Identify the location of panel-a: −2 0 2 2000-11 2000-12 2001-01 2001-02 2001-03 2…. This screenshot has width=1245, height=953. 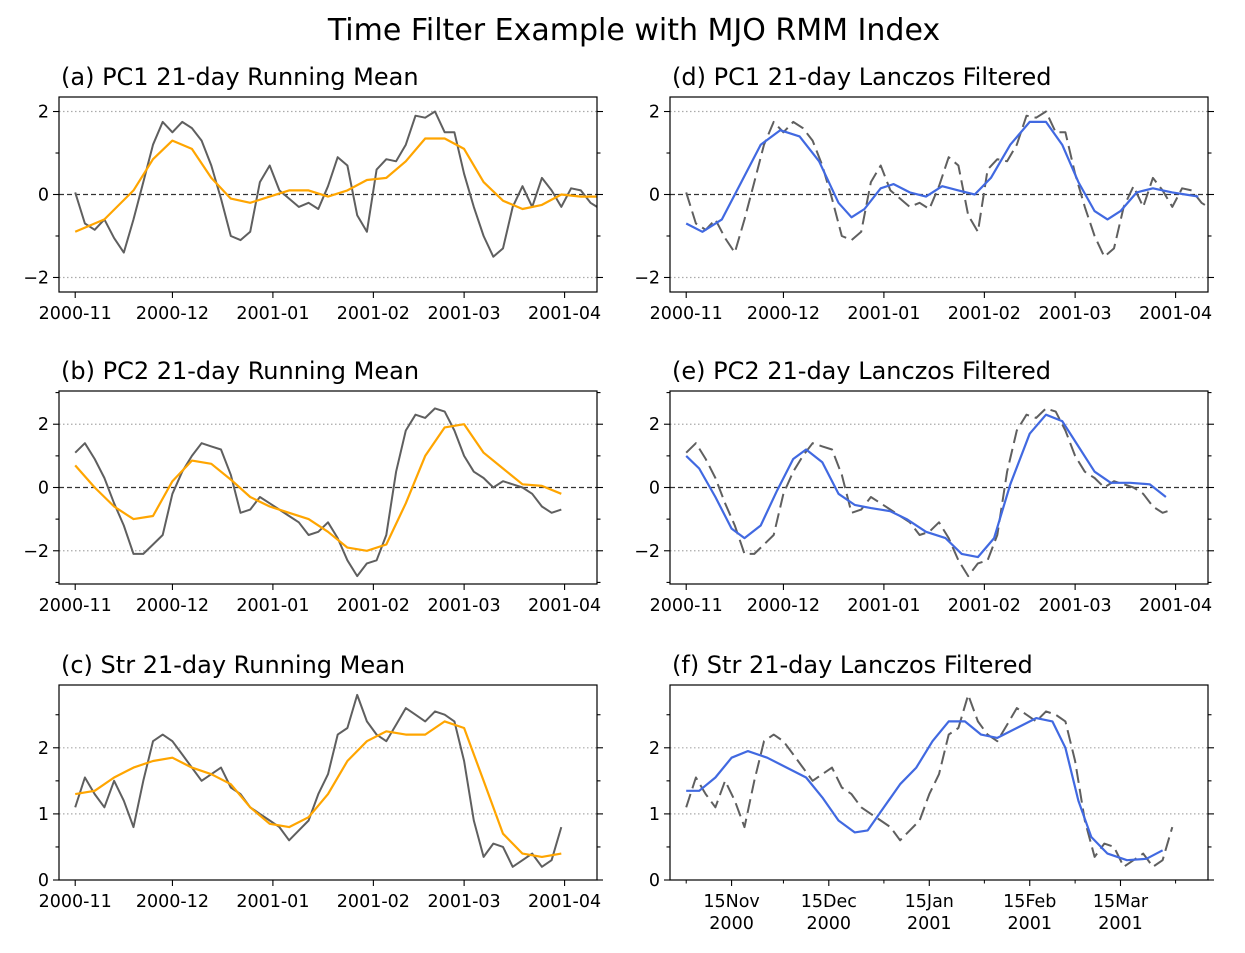
(313, 193).